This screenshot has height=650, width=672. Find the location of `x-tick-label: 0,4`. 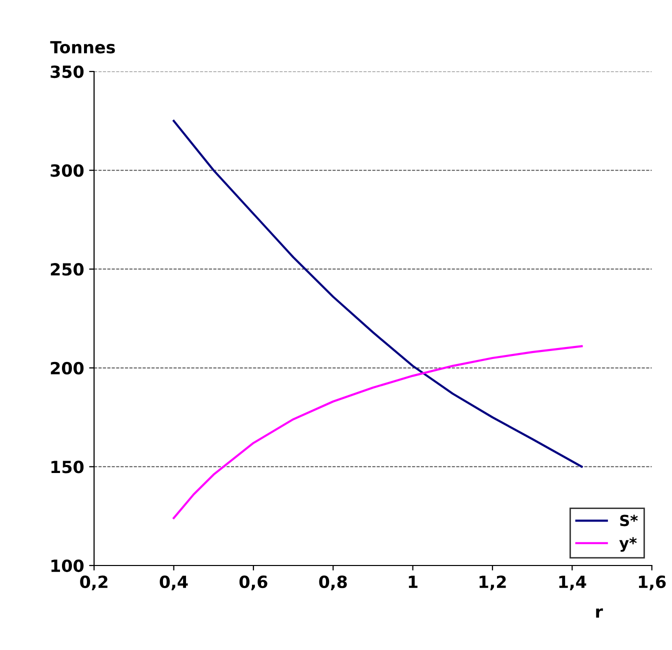

x-tick-label: 0,4 is located at coordinates (174, 583).